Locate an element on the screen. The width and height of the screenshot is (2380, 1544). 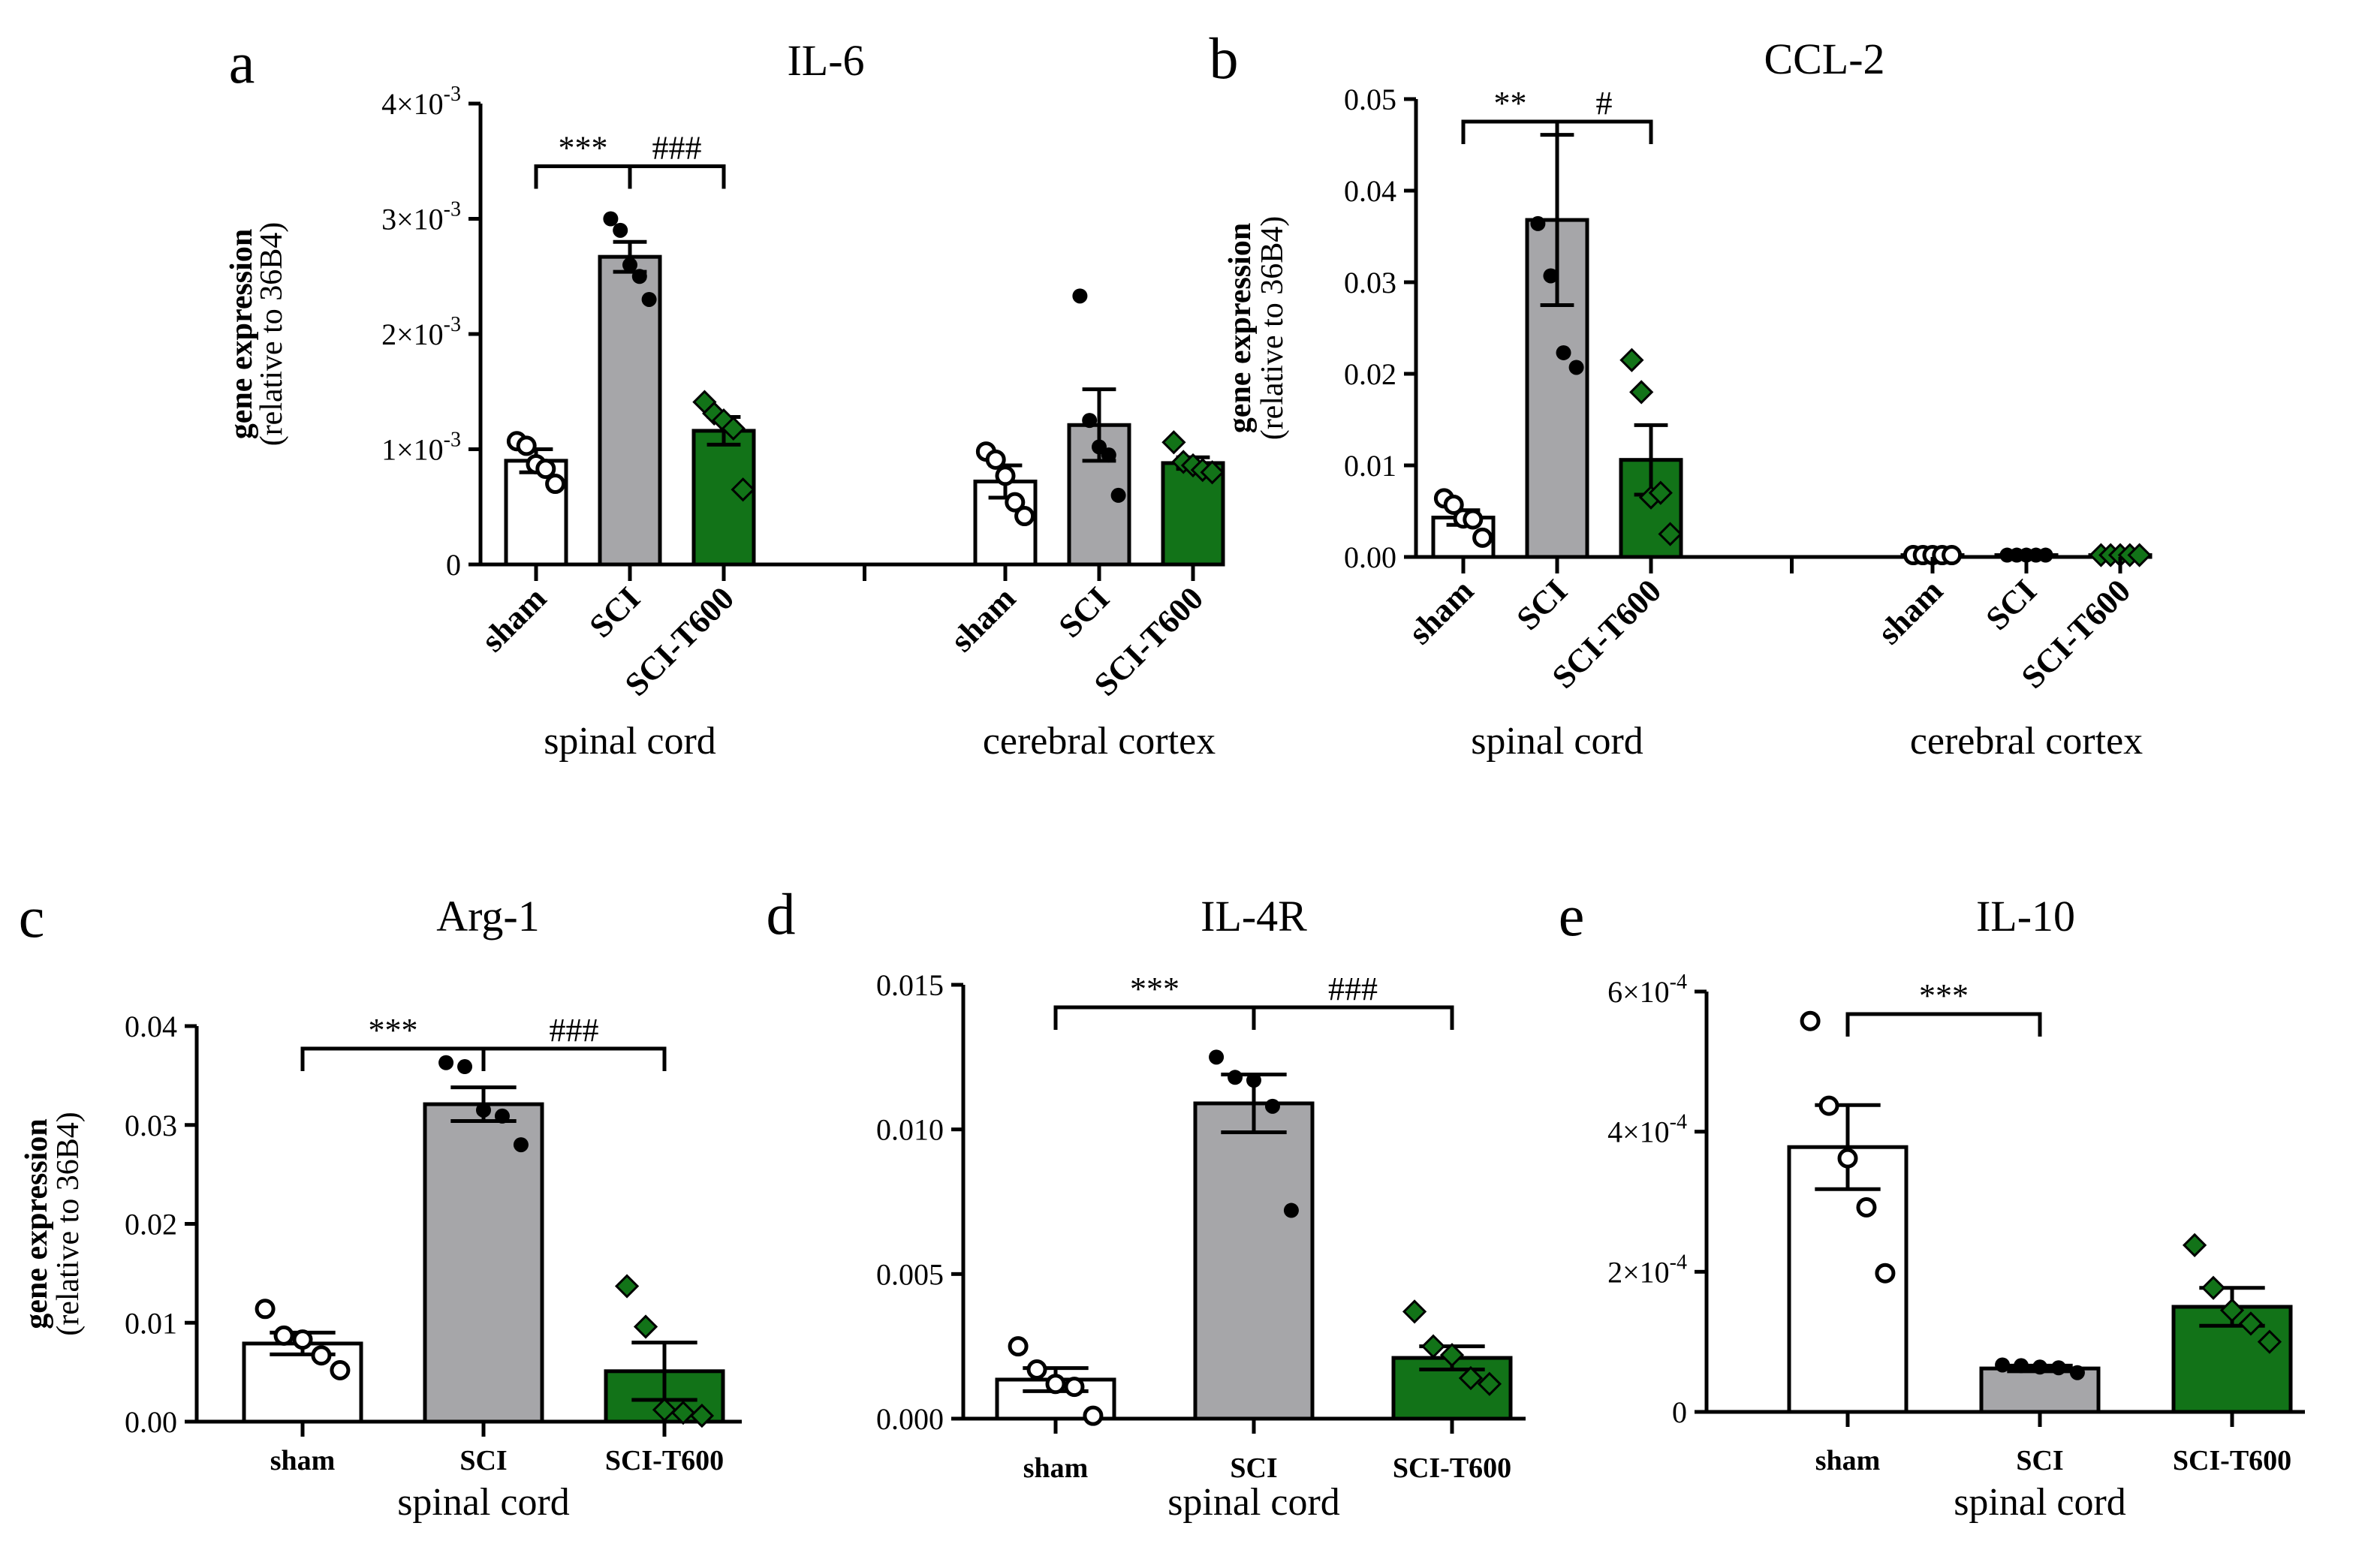
y-tick-label: 3×10⁻³ is located at coordinates (421, 217).